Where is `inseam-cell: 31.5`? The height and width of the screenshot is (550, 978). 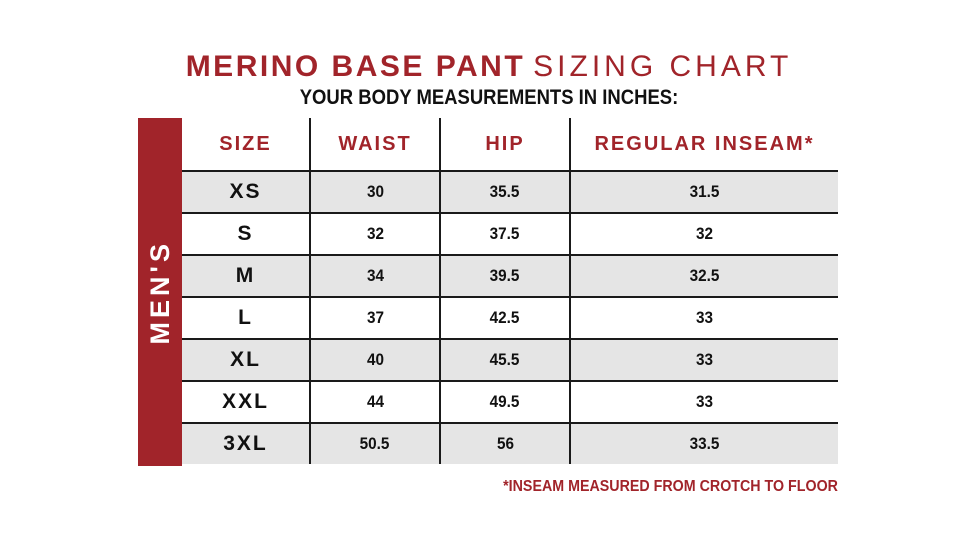
inseam-cell: 31.5 is located at coordinates (703, 191).